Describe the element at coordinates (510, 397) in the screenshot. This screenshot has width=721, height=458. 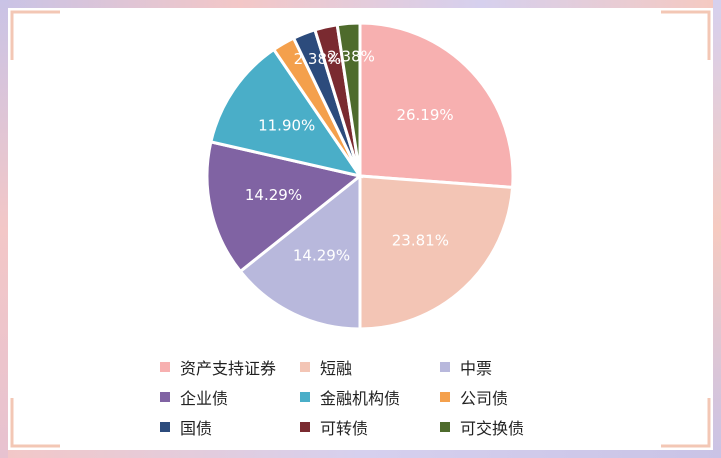
I see `legend-item: 公司债` at that location.